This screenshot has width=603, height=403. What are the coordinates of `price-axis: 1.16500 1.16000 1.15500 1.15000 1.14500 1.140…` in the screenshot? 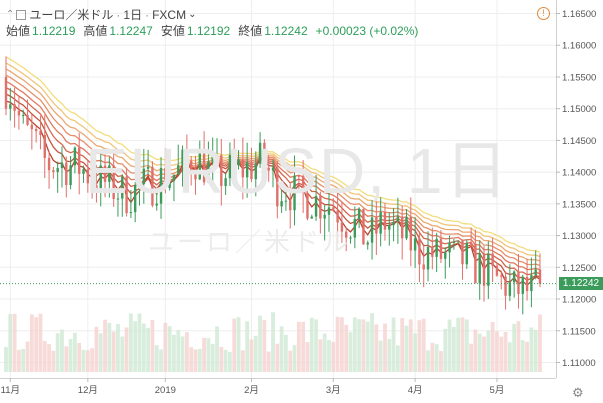 It's located at (576, 189).